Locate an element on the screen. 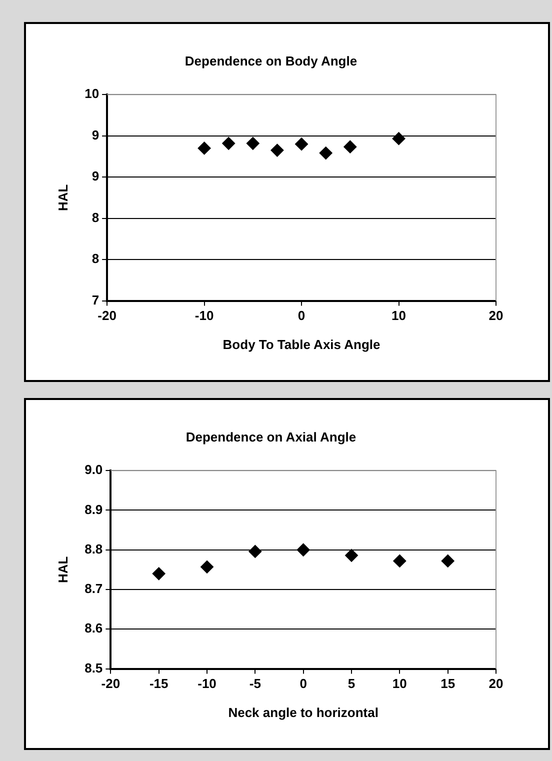  y-tick-label: 8.5 is located at coordinates (93, 668).